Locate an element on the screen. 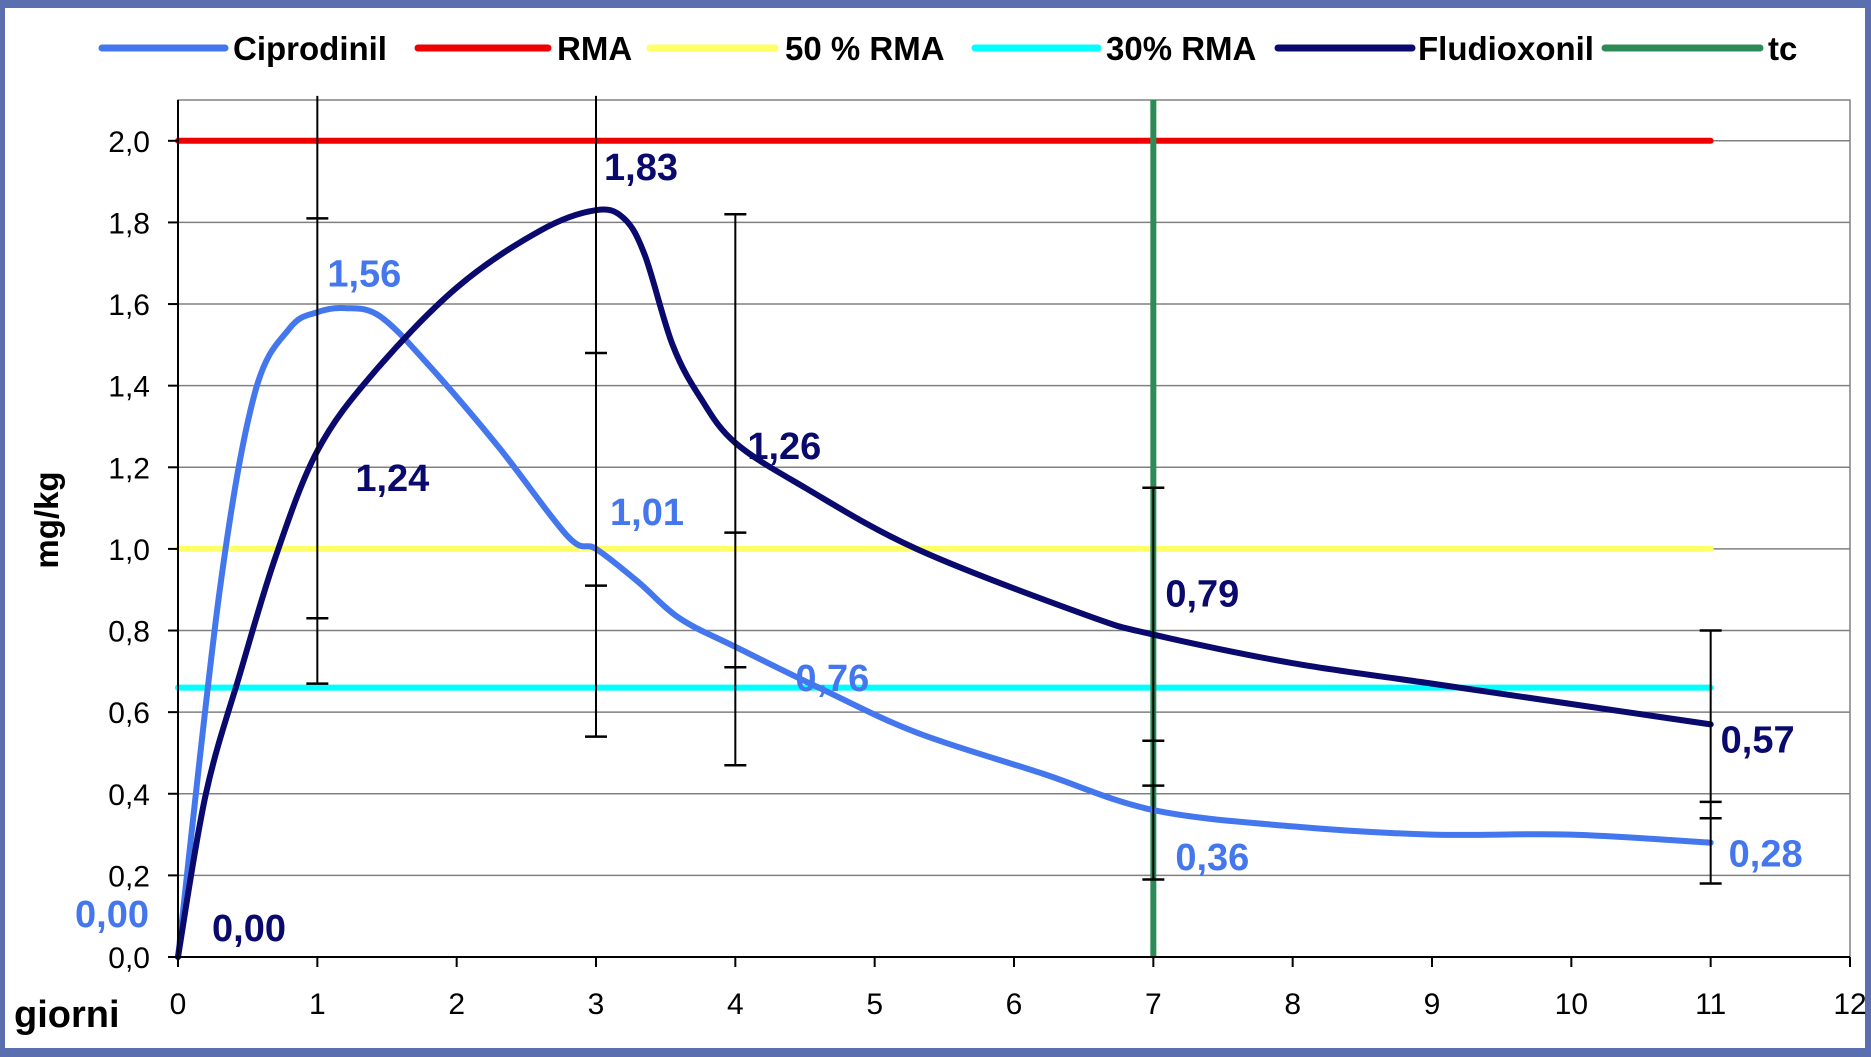 This screenshot has height=1057, width=1871. legend-label-rma30: 30% RMA is located at coordinates (1181, 48).